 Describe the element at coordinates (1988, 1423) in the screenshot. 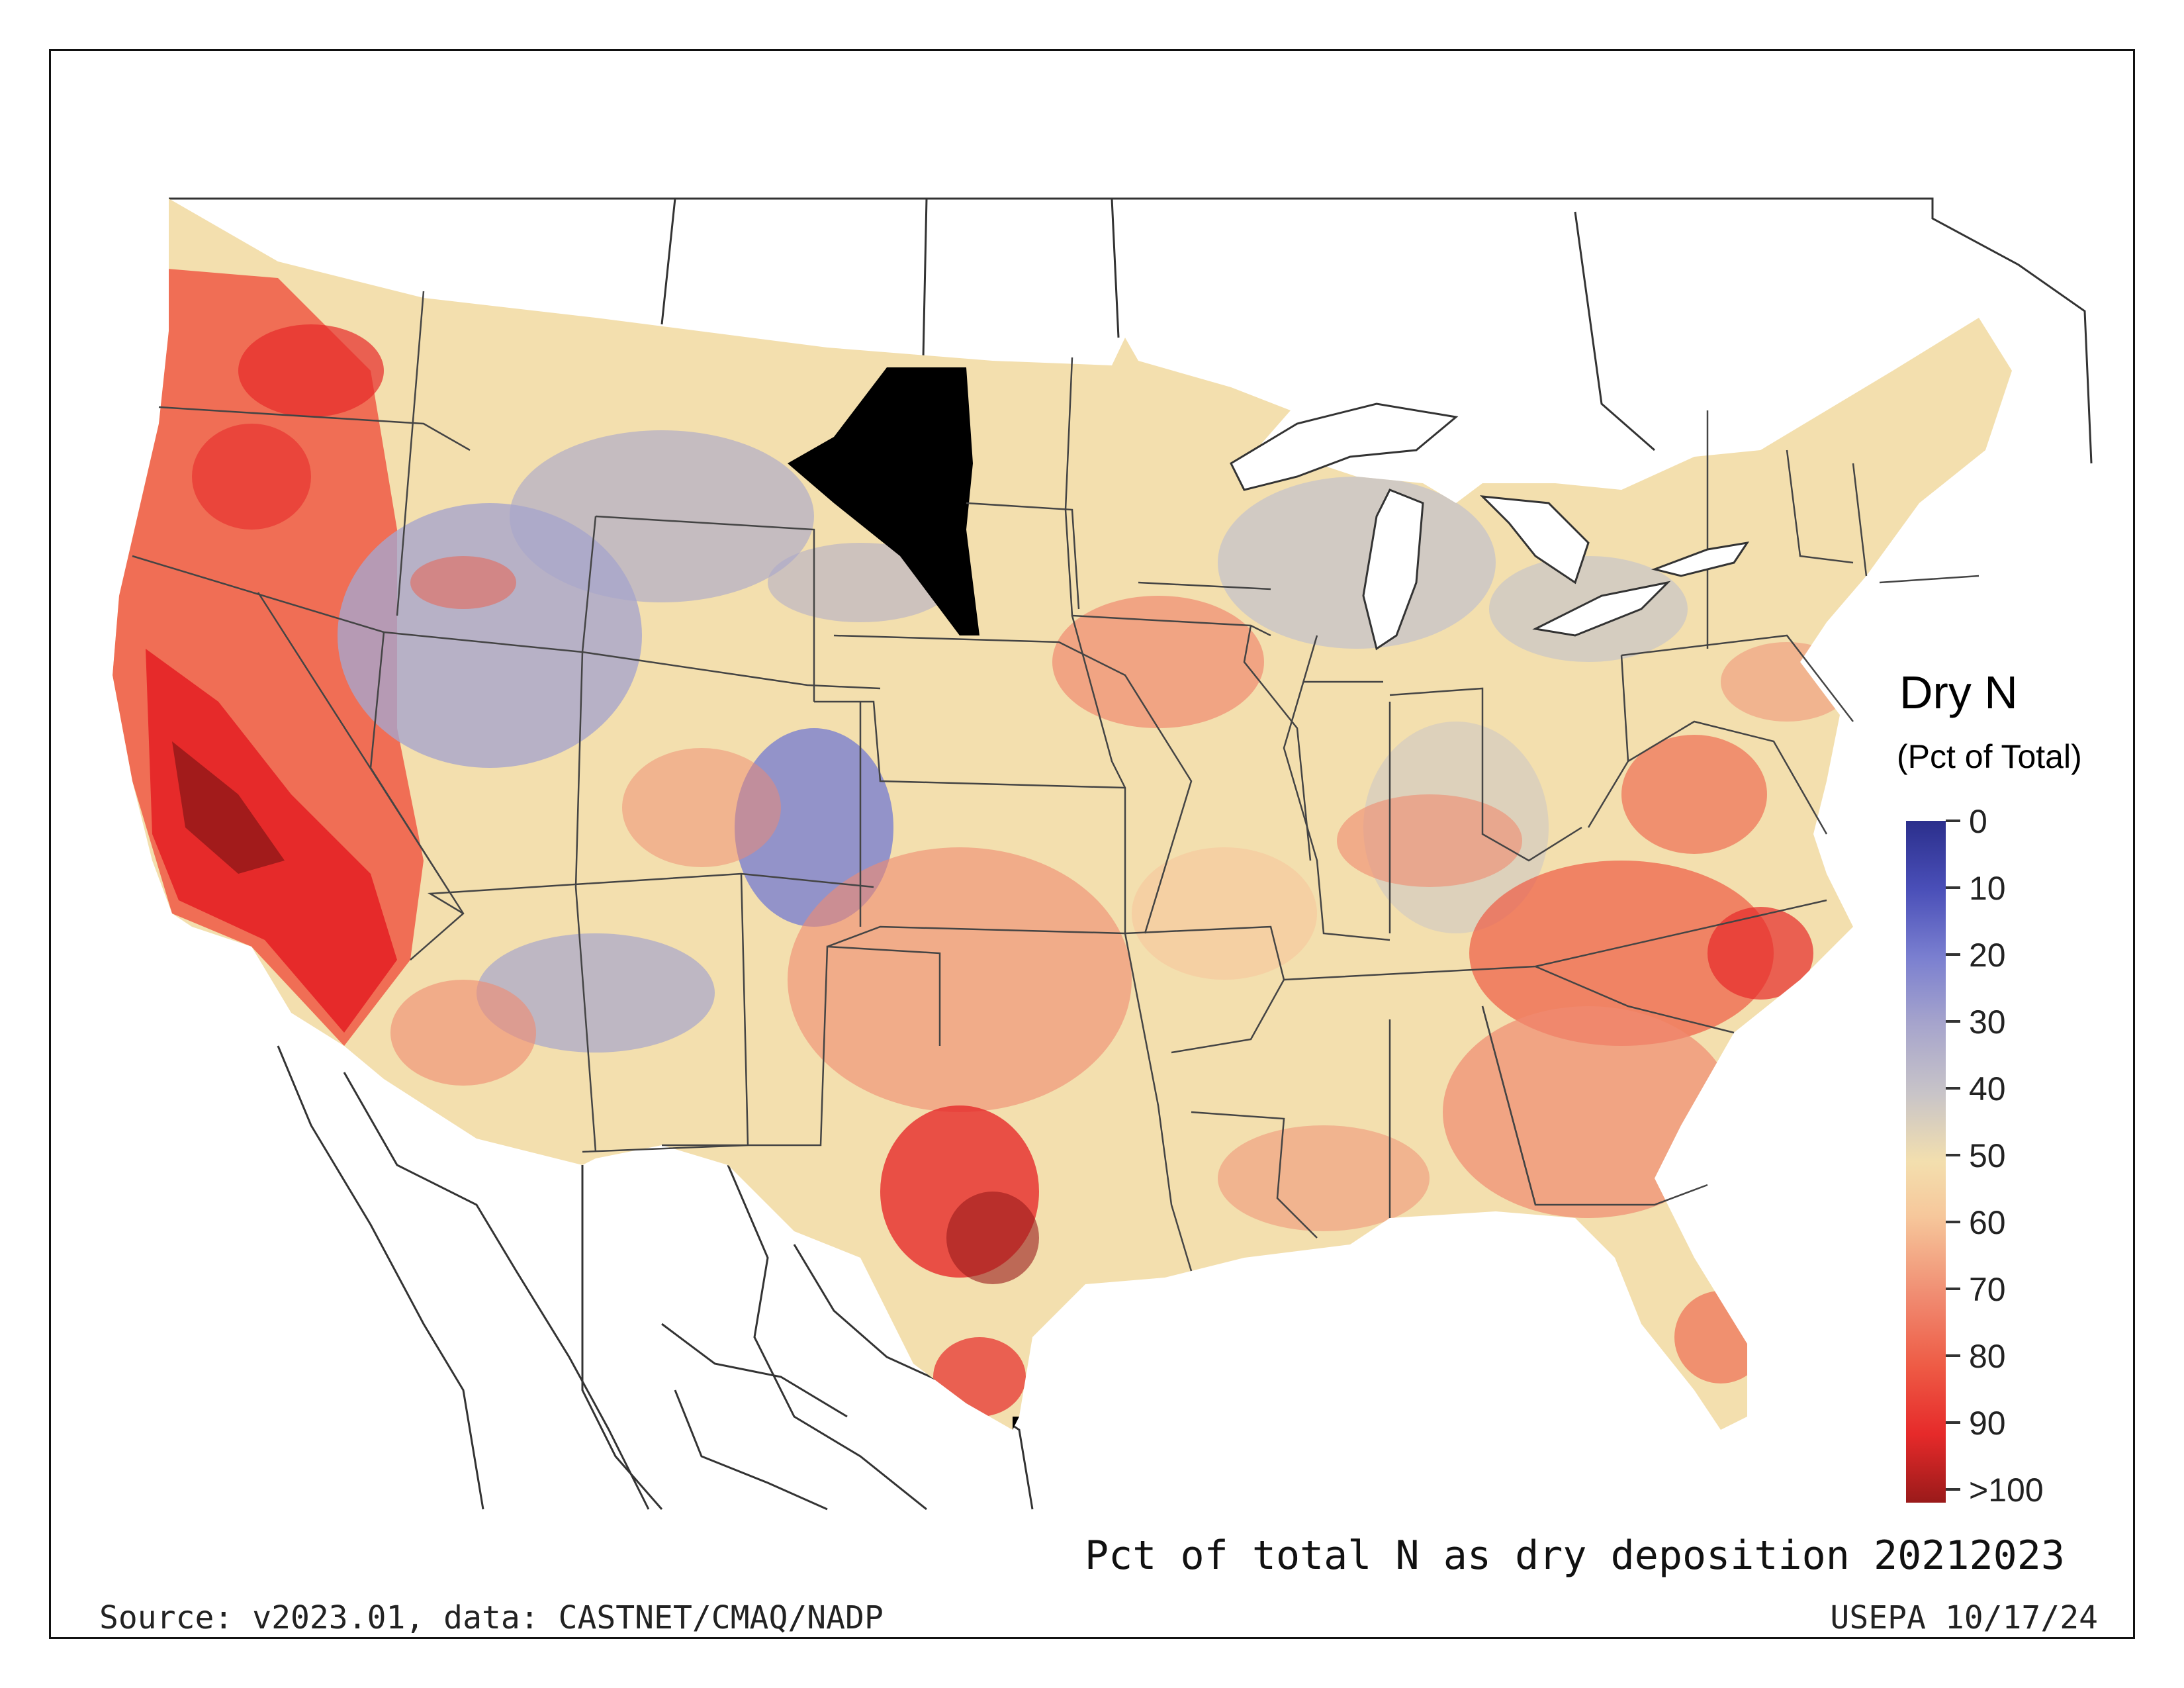

I see `legend-tick-label: 90` at that location.